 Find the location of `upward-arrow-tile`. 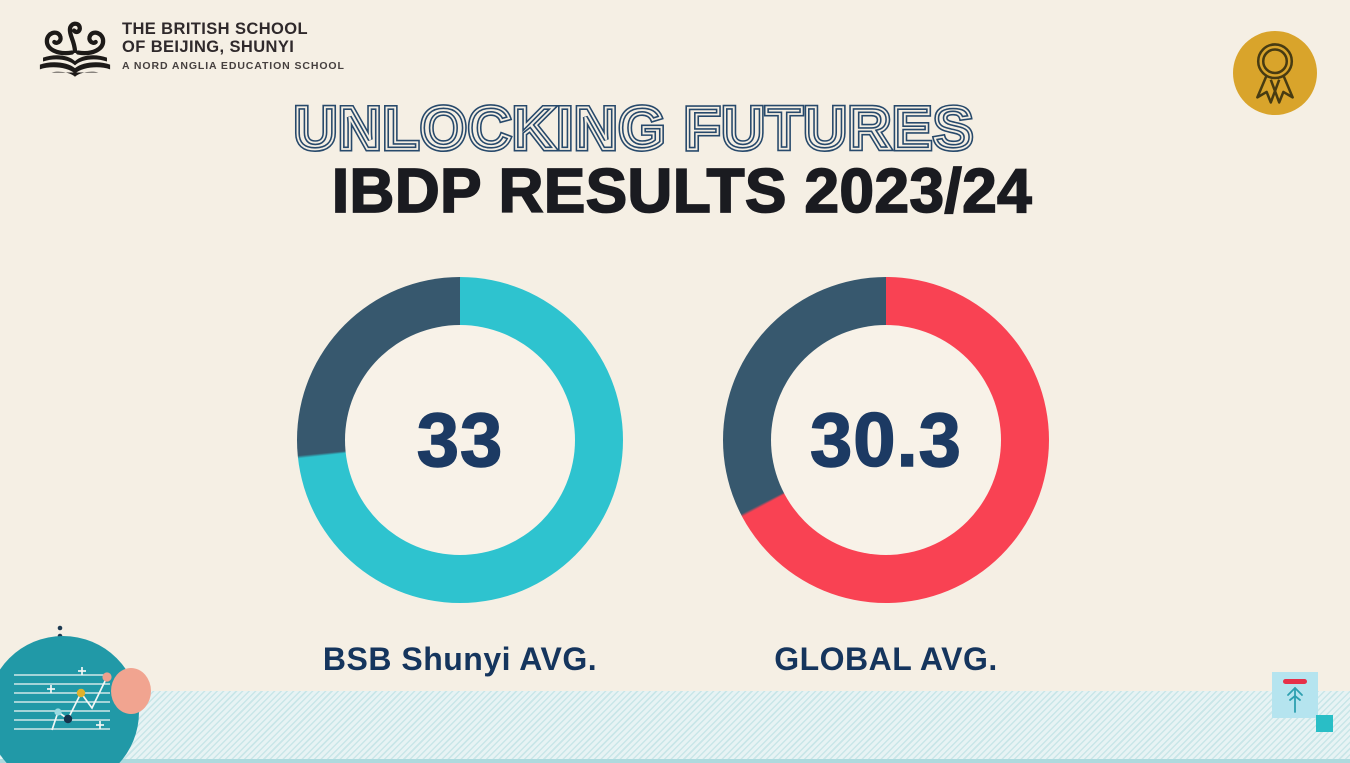

upward-arrow-tile is located at coordinates (1295, 695).